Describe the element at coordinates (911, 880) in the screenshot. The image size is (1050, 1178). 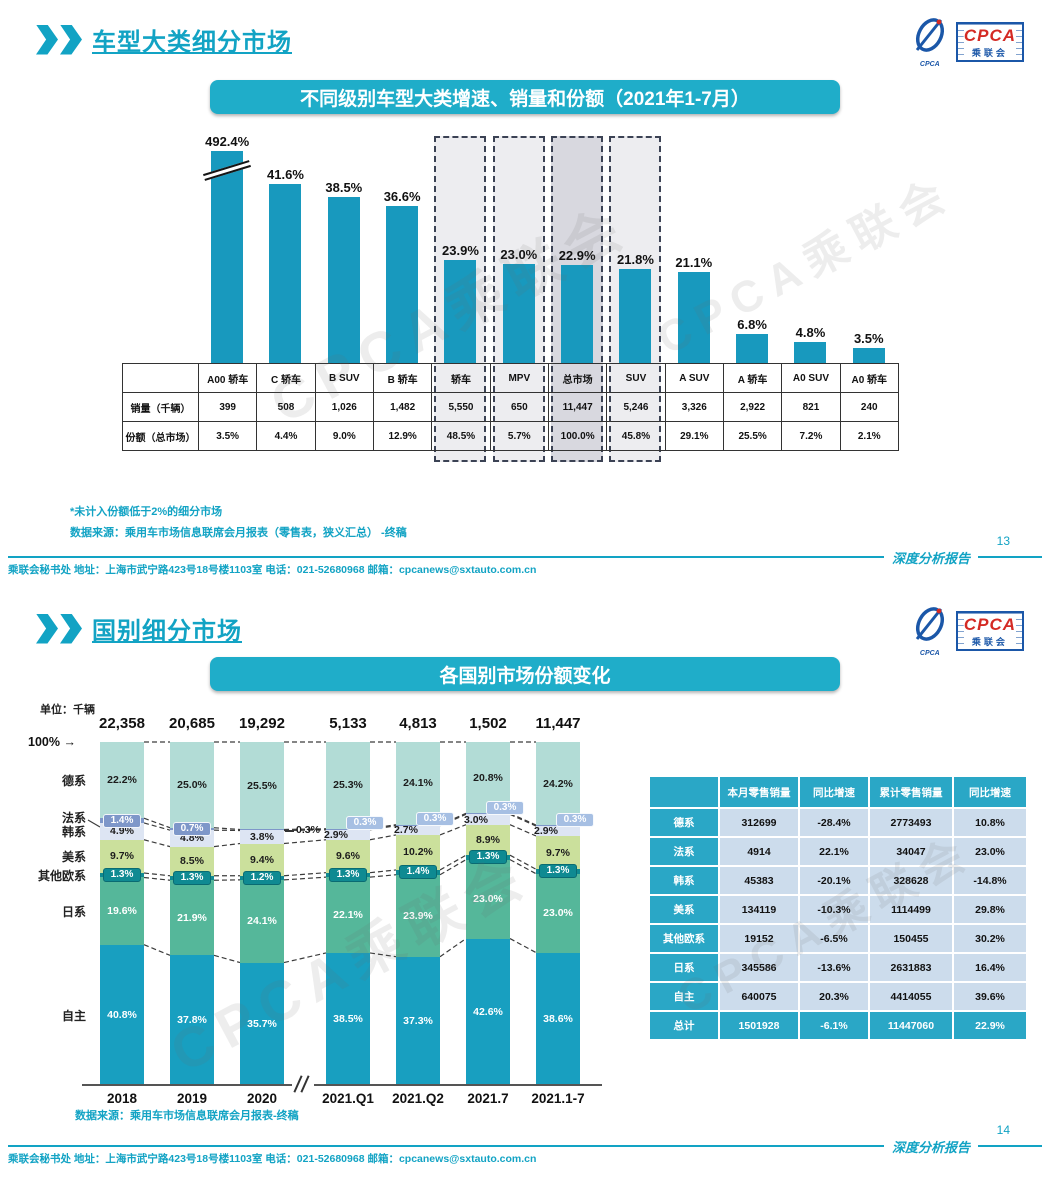
I see `cell: 328628` at that location.